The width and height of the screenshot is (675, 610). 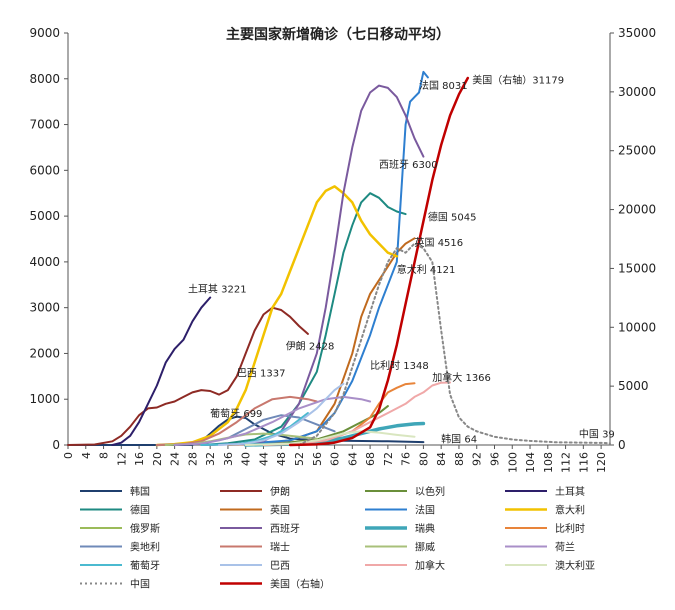 What do you see at coordinates (622, 445) in the screenshot?
I see `y-right-tick-label: 0` at bounding box center [622, 445].